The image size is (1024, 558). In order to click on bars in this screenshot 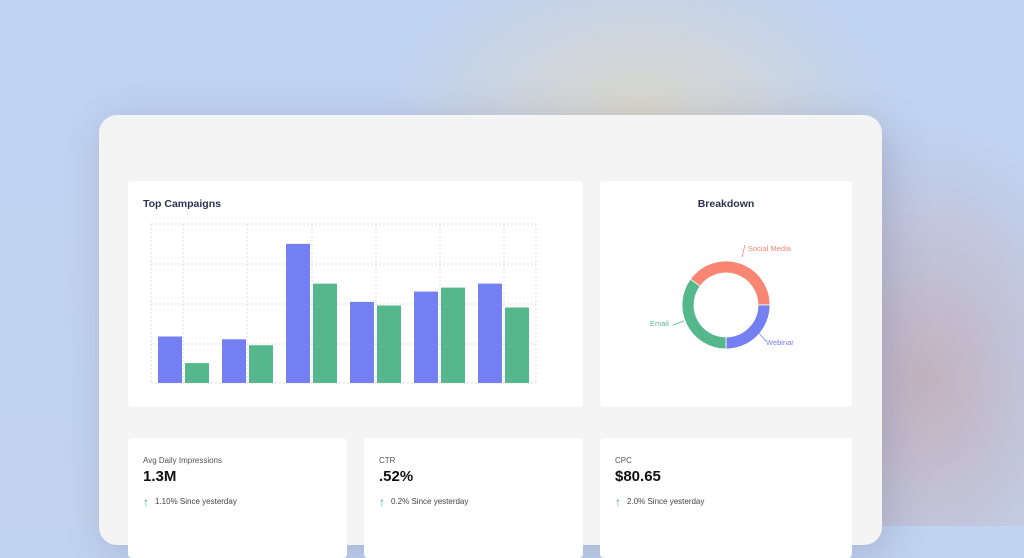, I will do `click(343, 313)`.